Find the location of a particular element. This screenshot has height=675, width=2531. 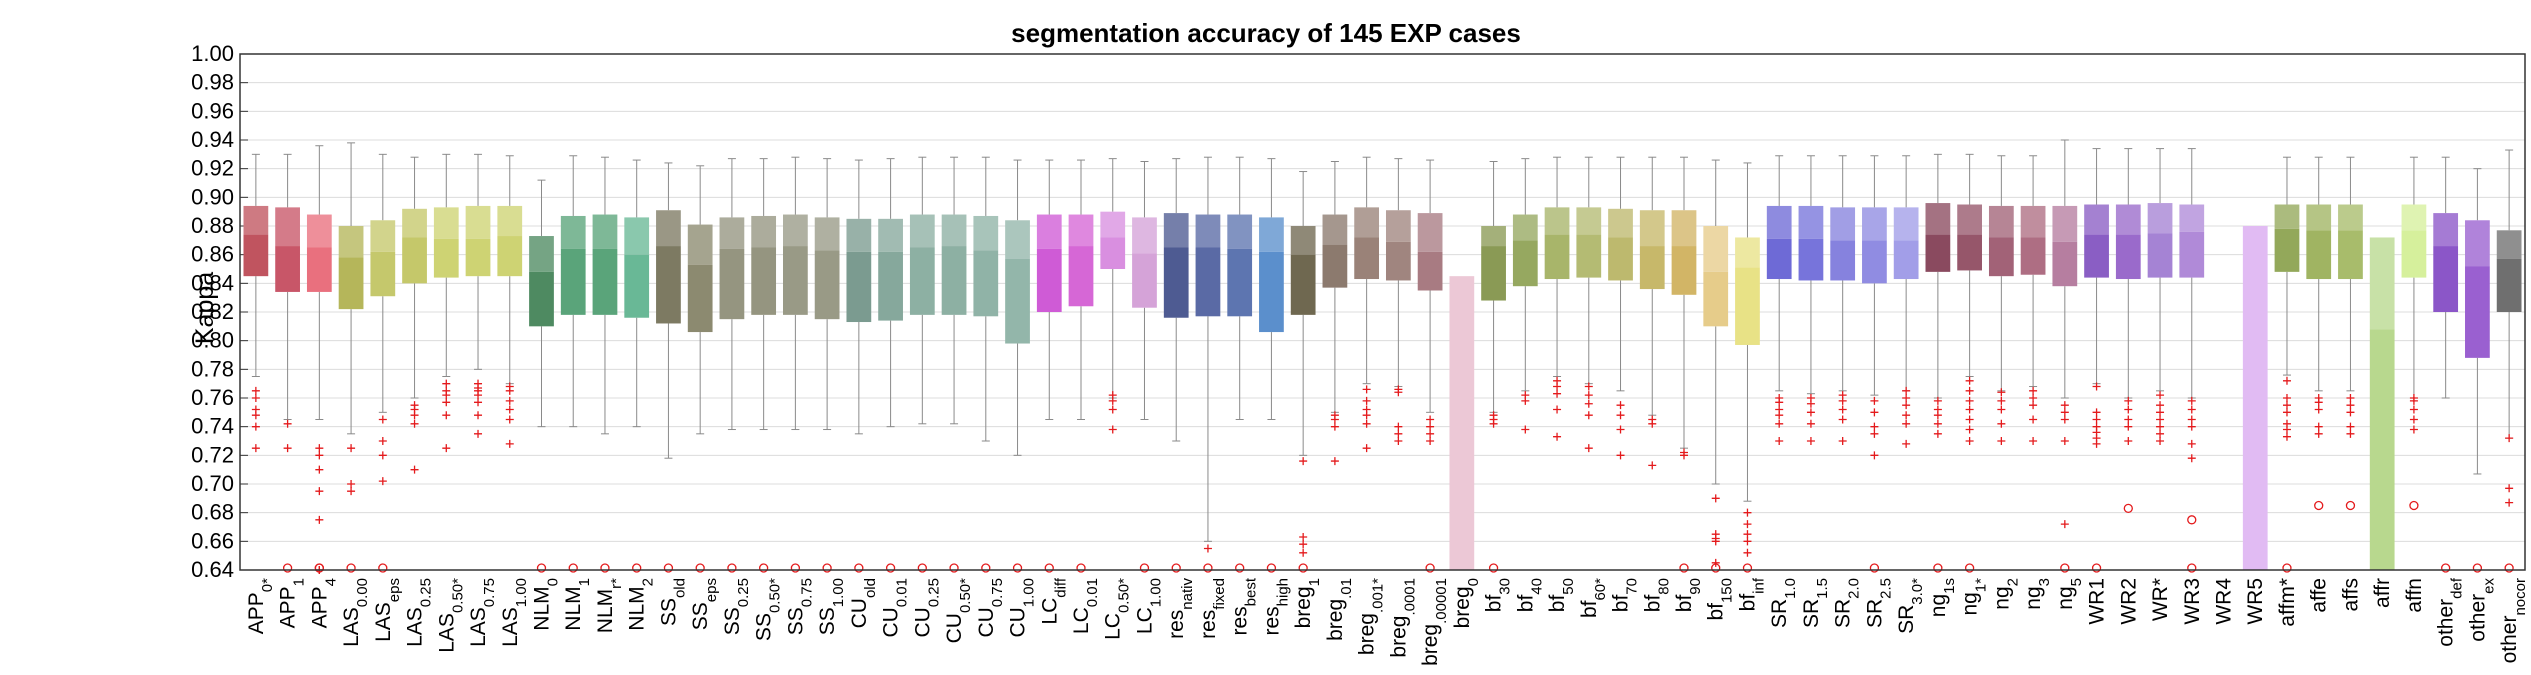

y-tick-label: 0.70 is located at coordinates (212, 483).